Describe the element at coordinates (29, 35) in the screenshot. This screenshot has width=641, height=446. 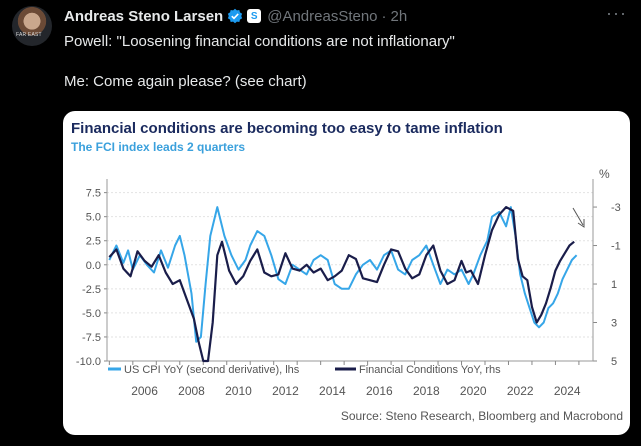
I see `avatar-caption: FAR EAST` at that location.